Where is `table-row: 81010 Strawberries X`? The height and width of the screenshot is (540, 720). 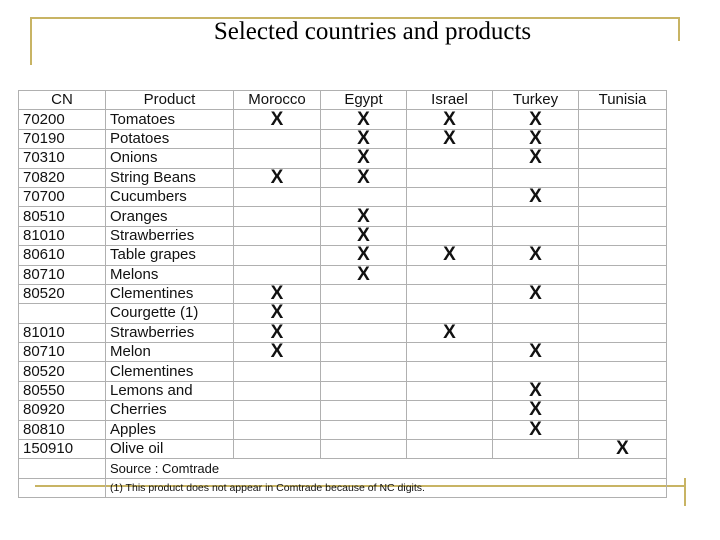
table-row: 81010 Strawberries X is located at coordinates (342, 236).